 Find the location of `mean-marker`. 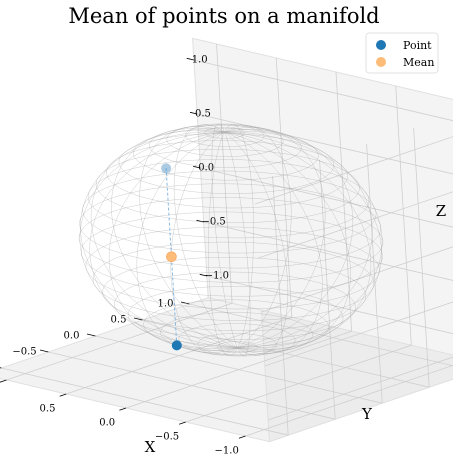

mean-marker is located at coordinates (171, 257).